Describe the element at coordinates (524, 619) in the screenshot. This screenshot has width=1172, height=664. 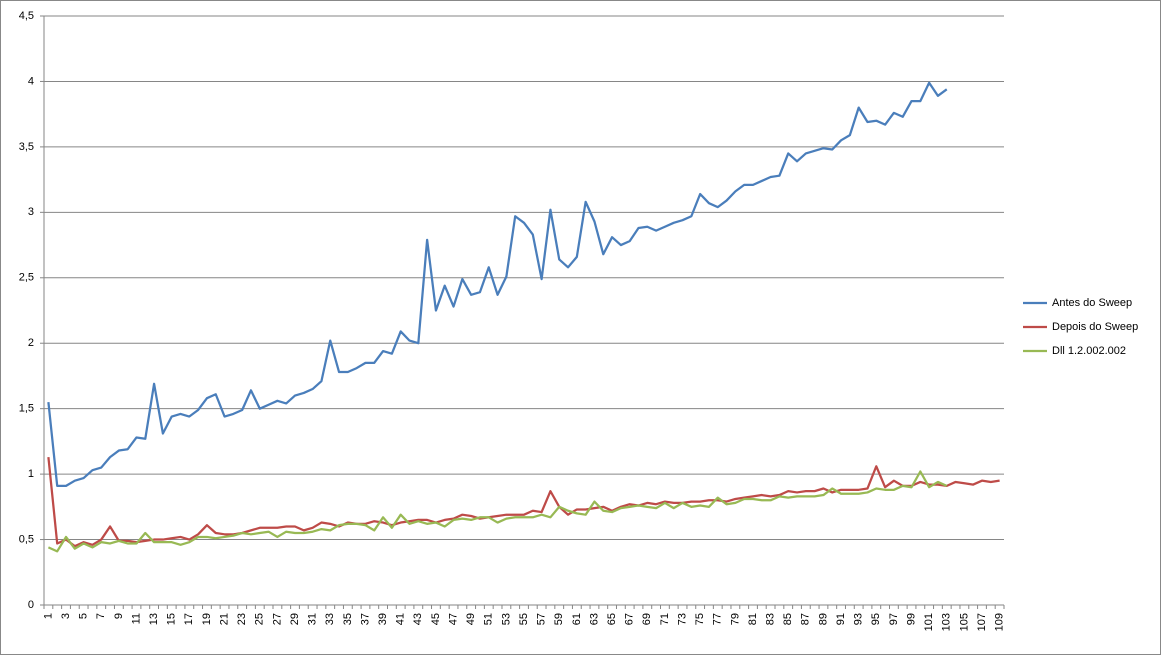
I see `x-tick-label: 55` at that location.